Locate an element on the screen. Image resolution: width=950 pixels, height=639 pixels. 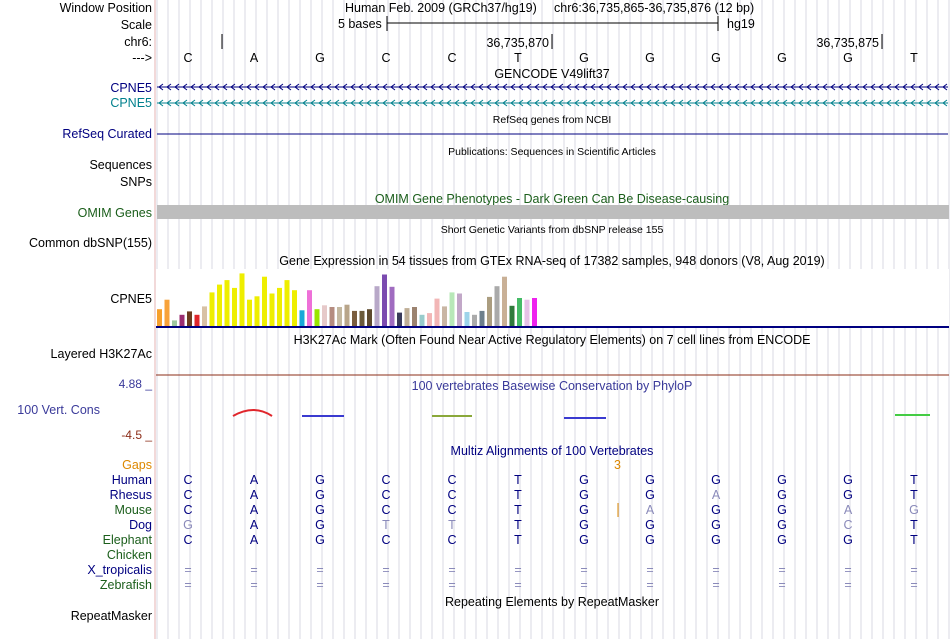
assembly-name: Human Feb. 2009 (GRCh37/hg19) is located at coordinates (441, 8).